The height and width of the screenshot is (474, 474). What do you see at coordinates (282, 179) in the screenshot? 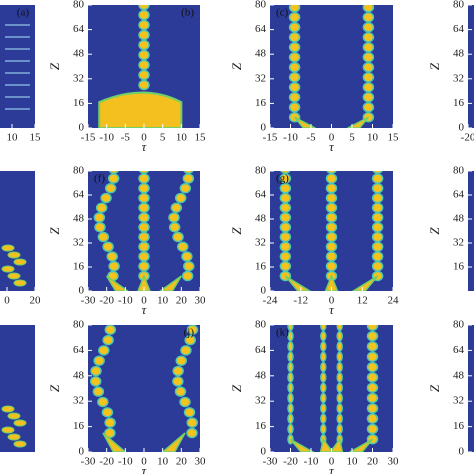
I see `panel-label: (g)` at bounding box center [282, 179].